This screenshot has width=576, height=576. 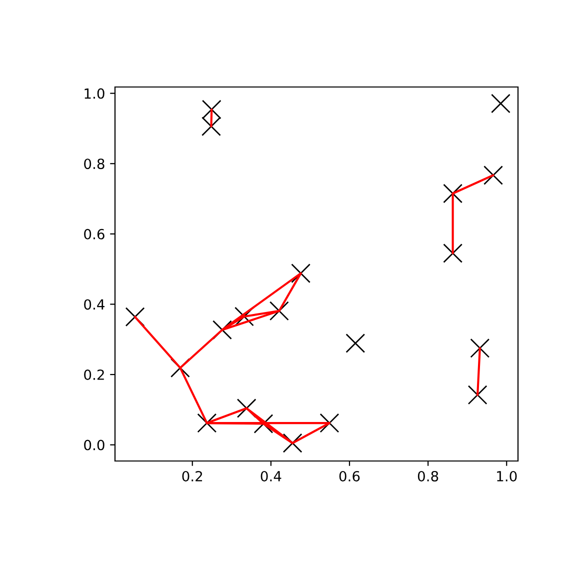 What do you see at coordinates (349, 476) in the screenshot?
I see `x-tick-label: 0.6` at bounding box center [349, 476].